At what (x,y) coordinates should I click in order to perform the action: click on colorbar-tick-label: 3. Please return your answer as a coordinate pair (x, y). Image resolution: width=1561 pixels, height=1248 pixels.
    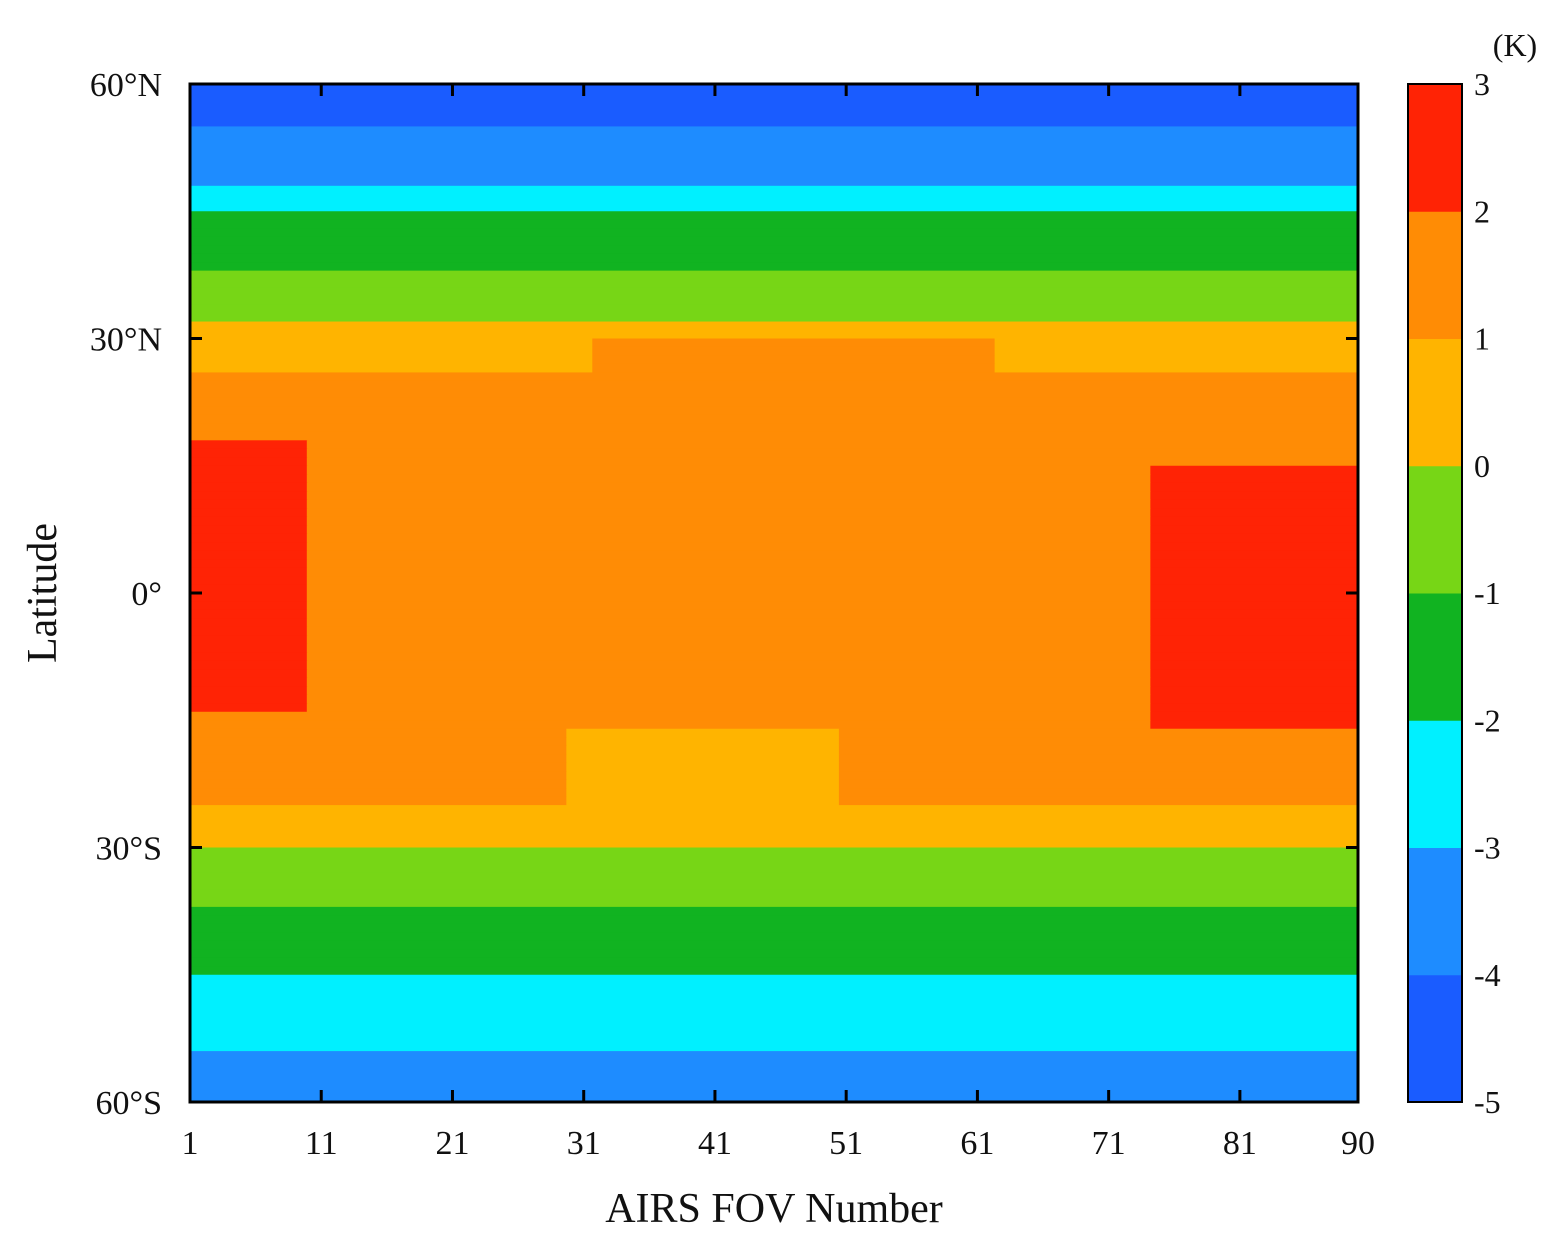
    Looking at the image, I should click on (1482, 84).